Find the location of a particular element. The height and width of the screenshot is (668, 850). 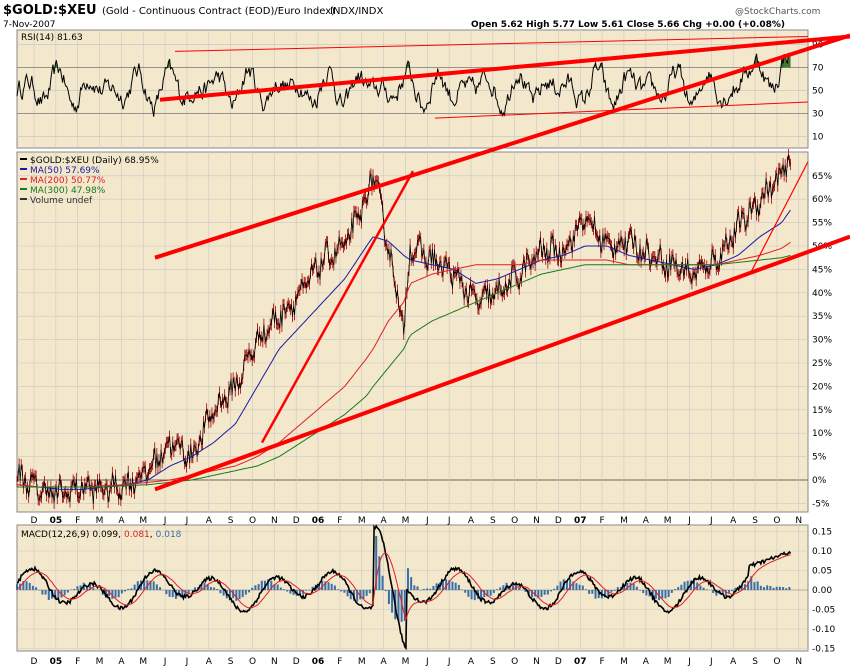

macd-legend-part: , is located at coordinates (119, 535).